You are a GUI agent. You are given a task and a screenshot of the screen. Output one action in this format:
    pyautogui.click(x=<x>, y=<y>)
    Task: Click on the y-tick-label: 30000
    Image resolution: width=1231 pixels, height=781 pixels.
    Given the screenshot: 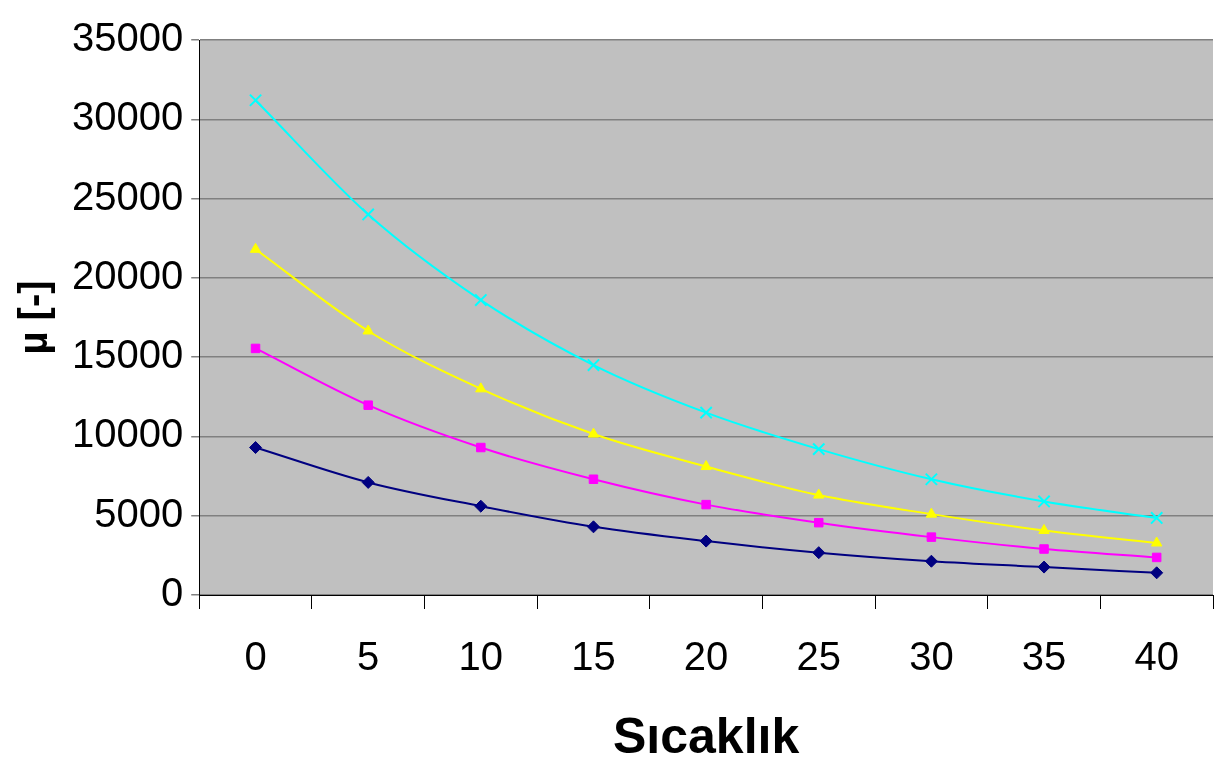 What is the action you would take?
    pyautogui.click(x=128, y=116)
    